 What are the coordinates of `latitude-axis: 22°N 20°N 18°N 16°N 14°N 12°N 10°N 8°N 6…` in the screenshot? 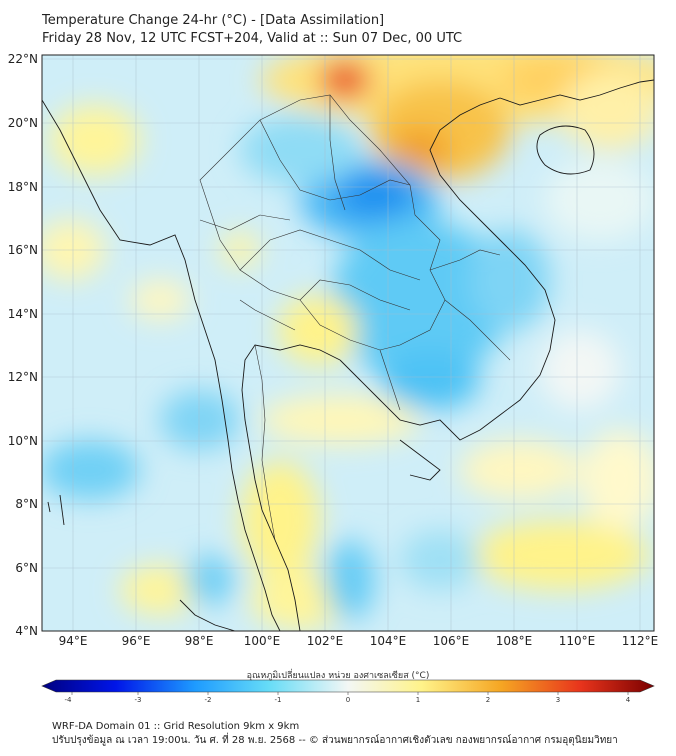 It's located at (23, 345).